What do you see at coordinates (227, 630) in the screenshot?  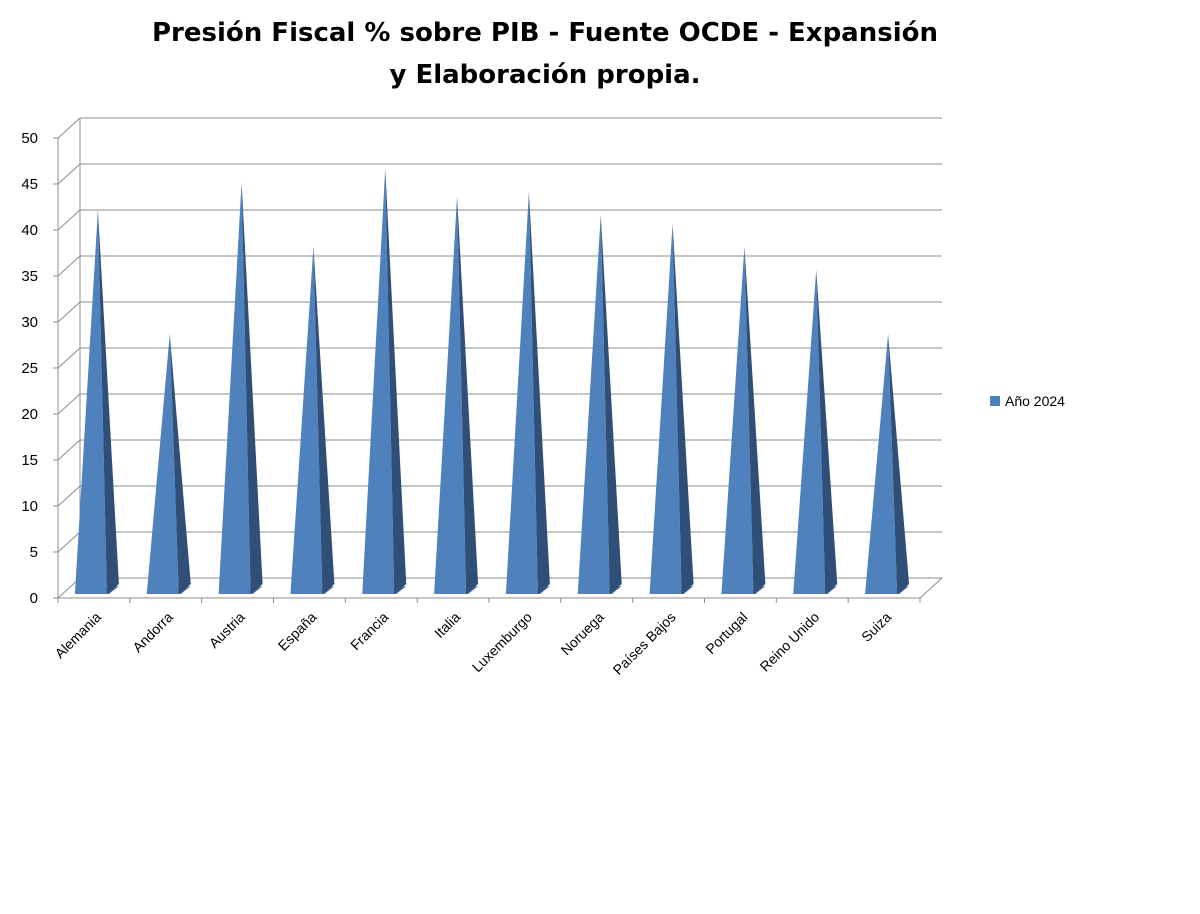 I see `x-tick-label: Austria` at bounding box center [227, 630].